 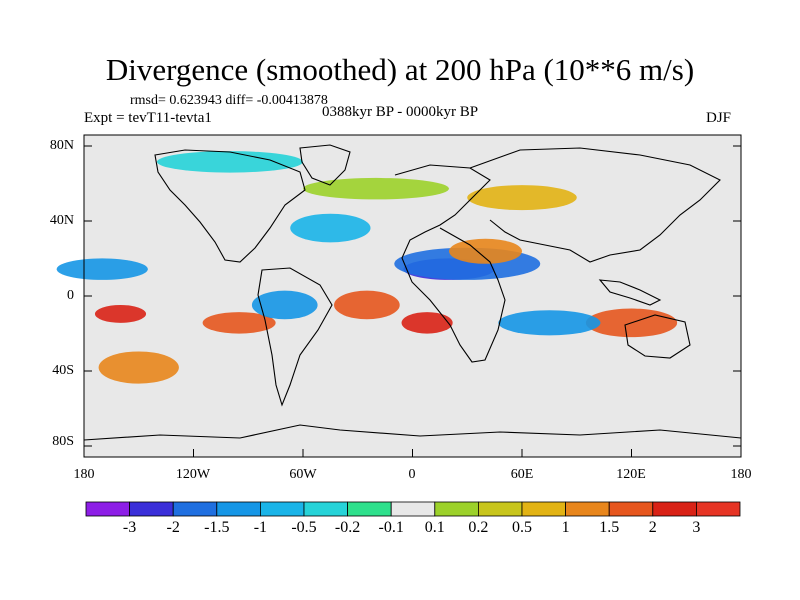 What do you see at coordinates (376, 188) in the screenshot?
I see `anomaly-green-north` at bounding box center [376, 188].